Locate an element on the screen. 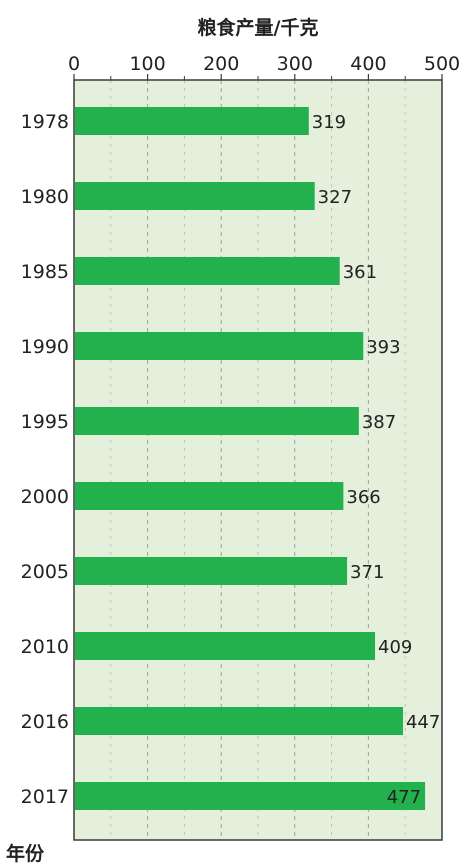 The width and height of the screenshot is (466, 866). data-label: 327 is located at coordinates (335, 197).